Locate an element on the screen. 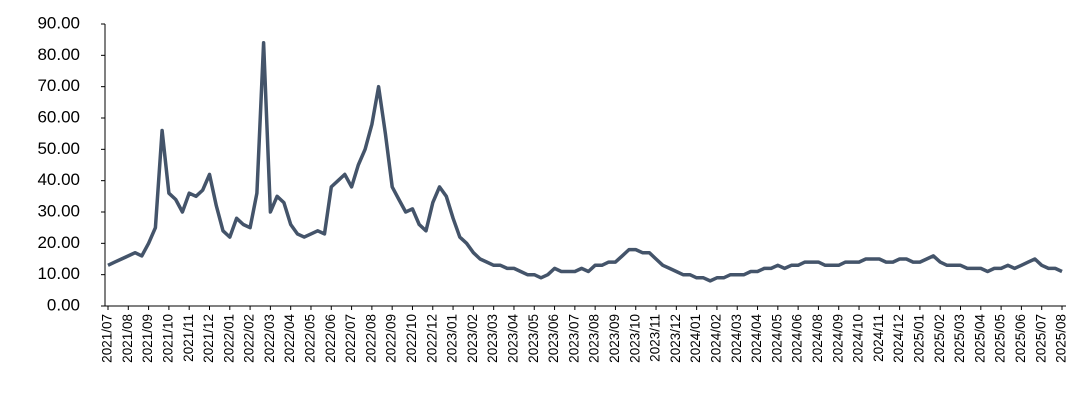 This screenshot has width=1080, height=404. x-tick-label: 2023/02 is located at coordinates (472, 338).